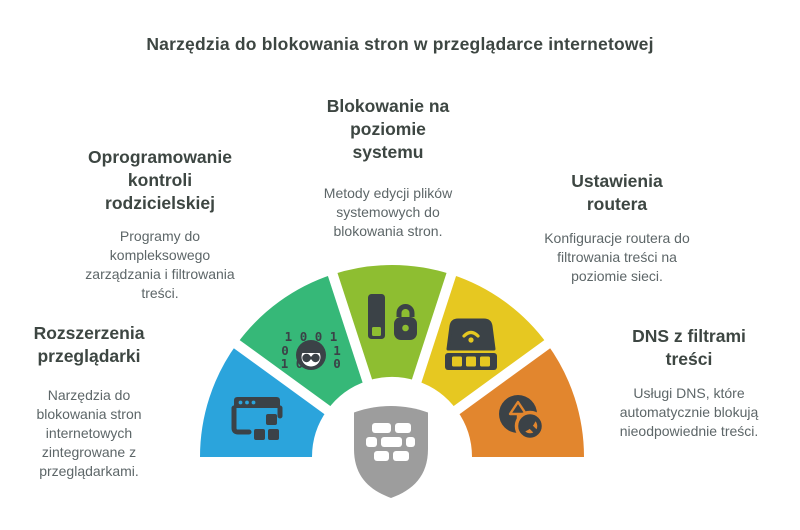  I want to click on firewall-bricks, so click(390, 442).